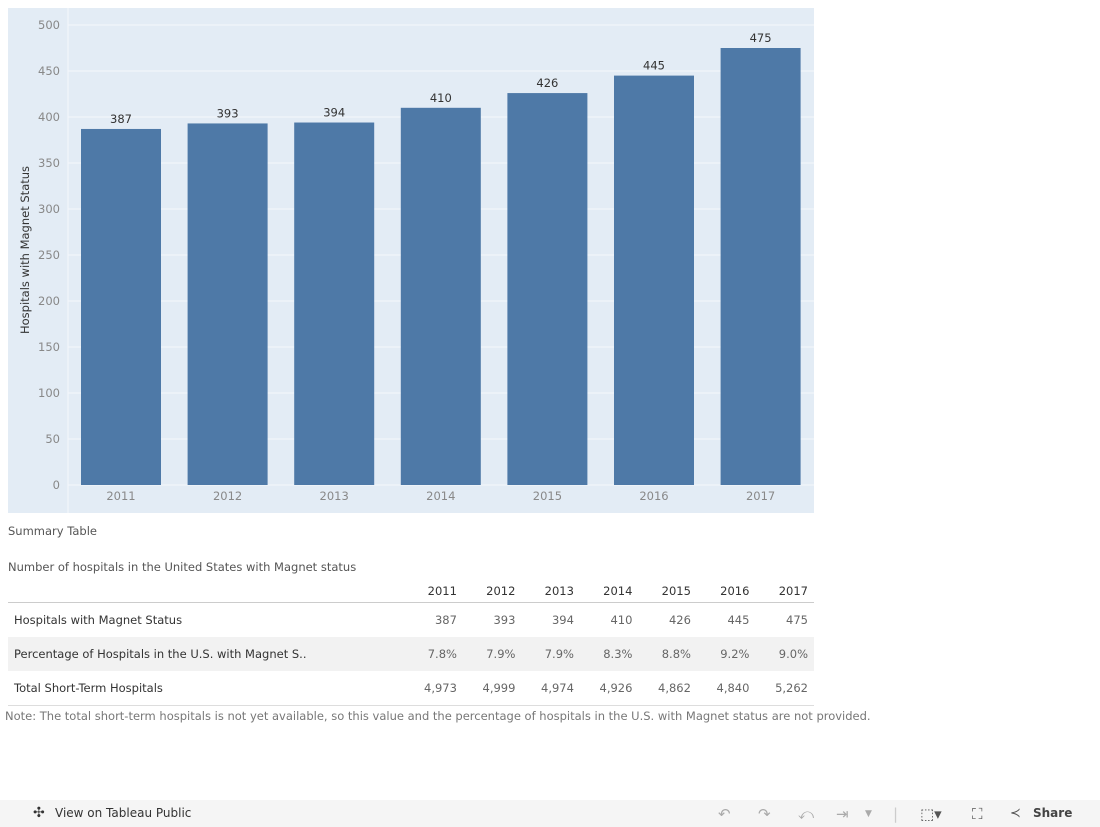  Describe the element at coordinates (49, 301) in the screenshot. I see `y-tick-label: 200` at that location.